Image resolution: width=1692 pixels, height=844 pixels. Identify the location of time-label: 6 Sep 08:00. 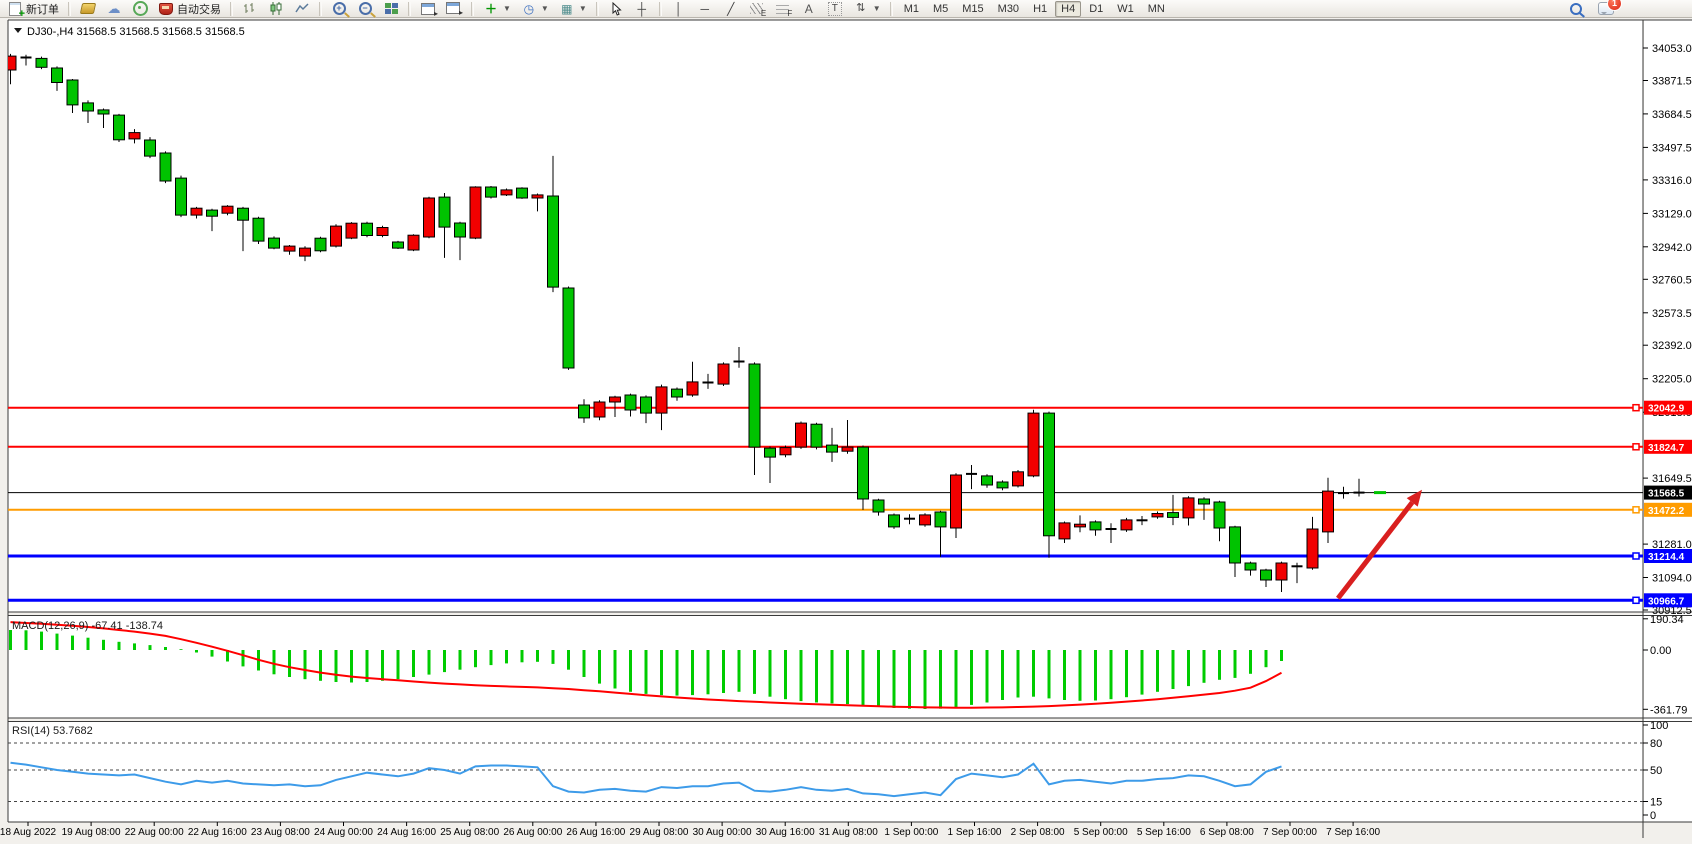
(1227, 832).